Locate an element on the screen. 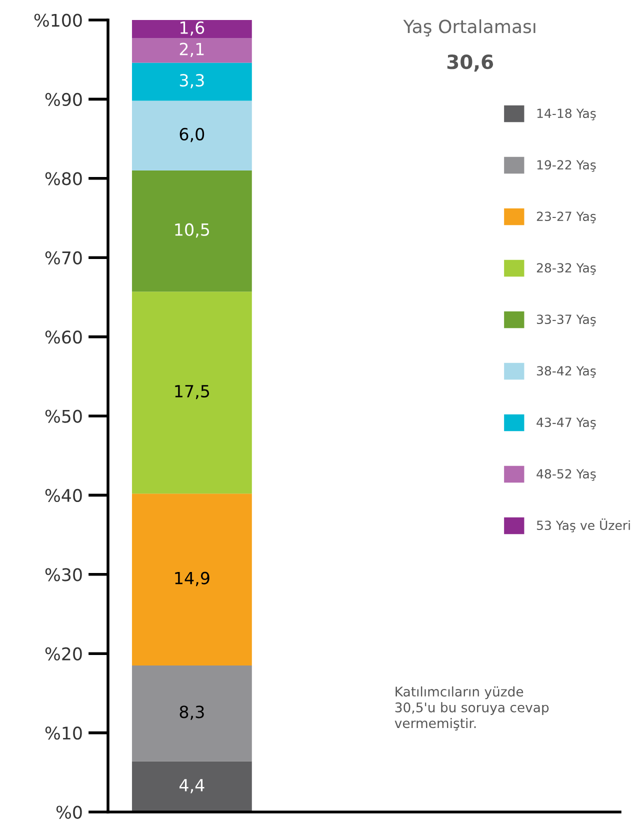 This screenshot has height=825, width=631. annotation: 8,3 is located at coordinates (192, 713).